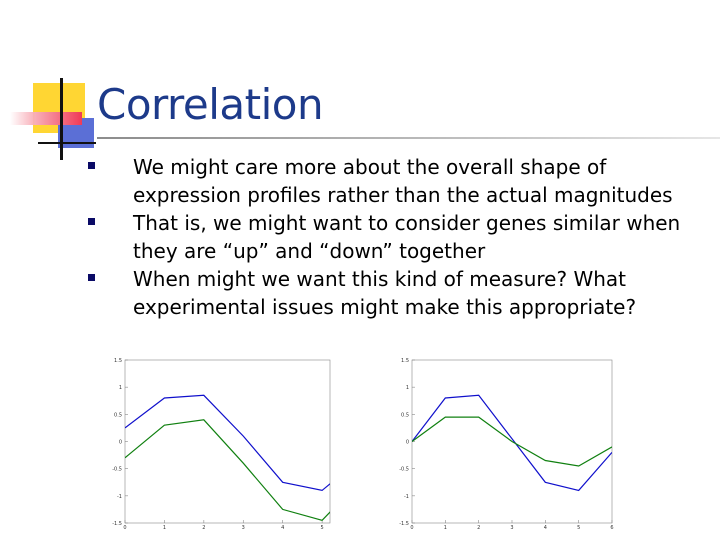 This screenshot has height=540, width=720. I want to click on expression-plot-left: 1.510.50-0.5-1-1.50 1 2 3 4 5, so click(221, 444).